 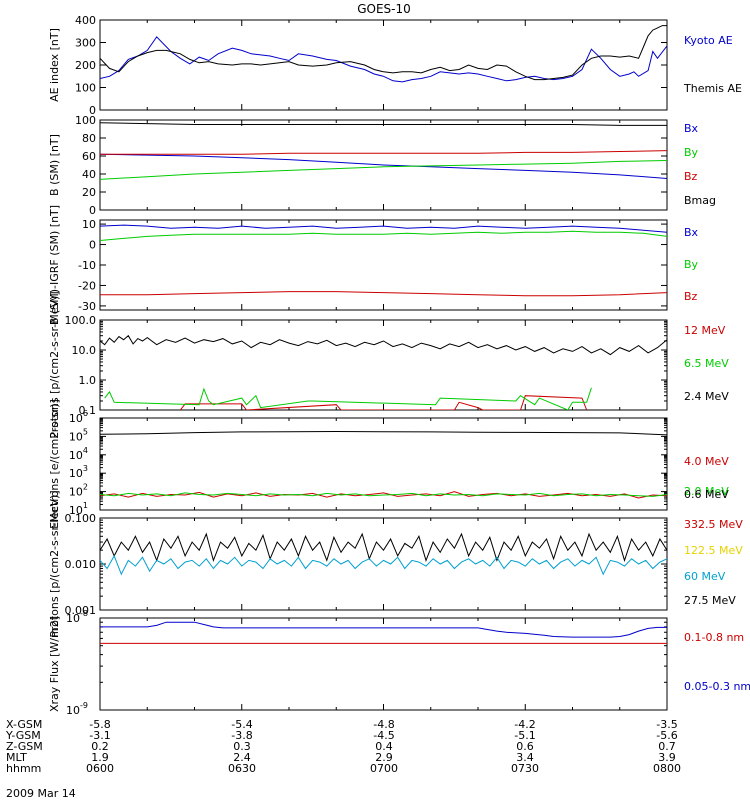 I want to click on legend-entry: 332.5 MeV, so click(x=713, y=524).